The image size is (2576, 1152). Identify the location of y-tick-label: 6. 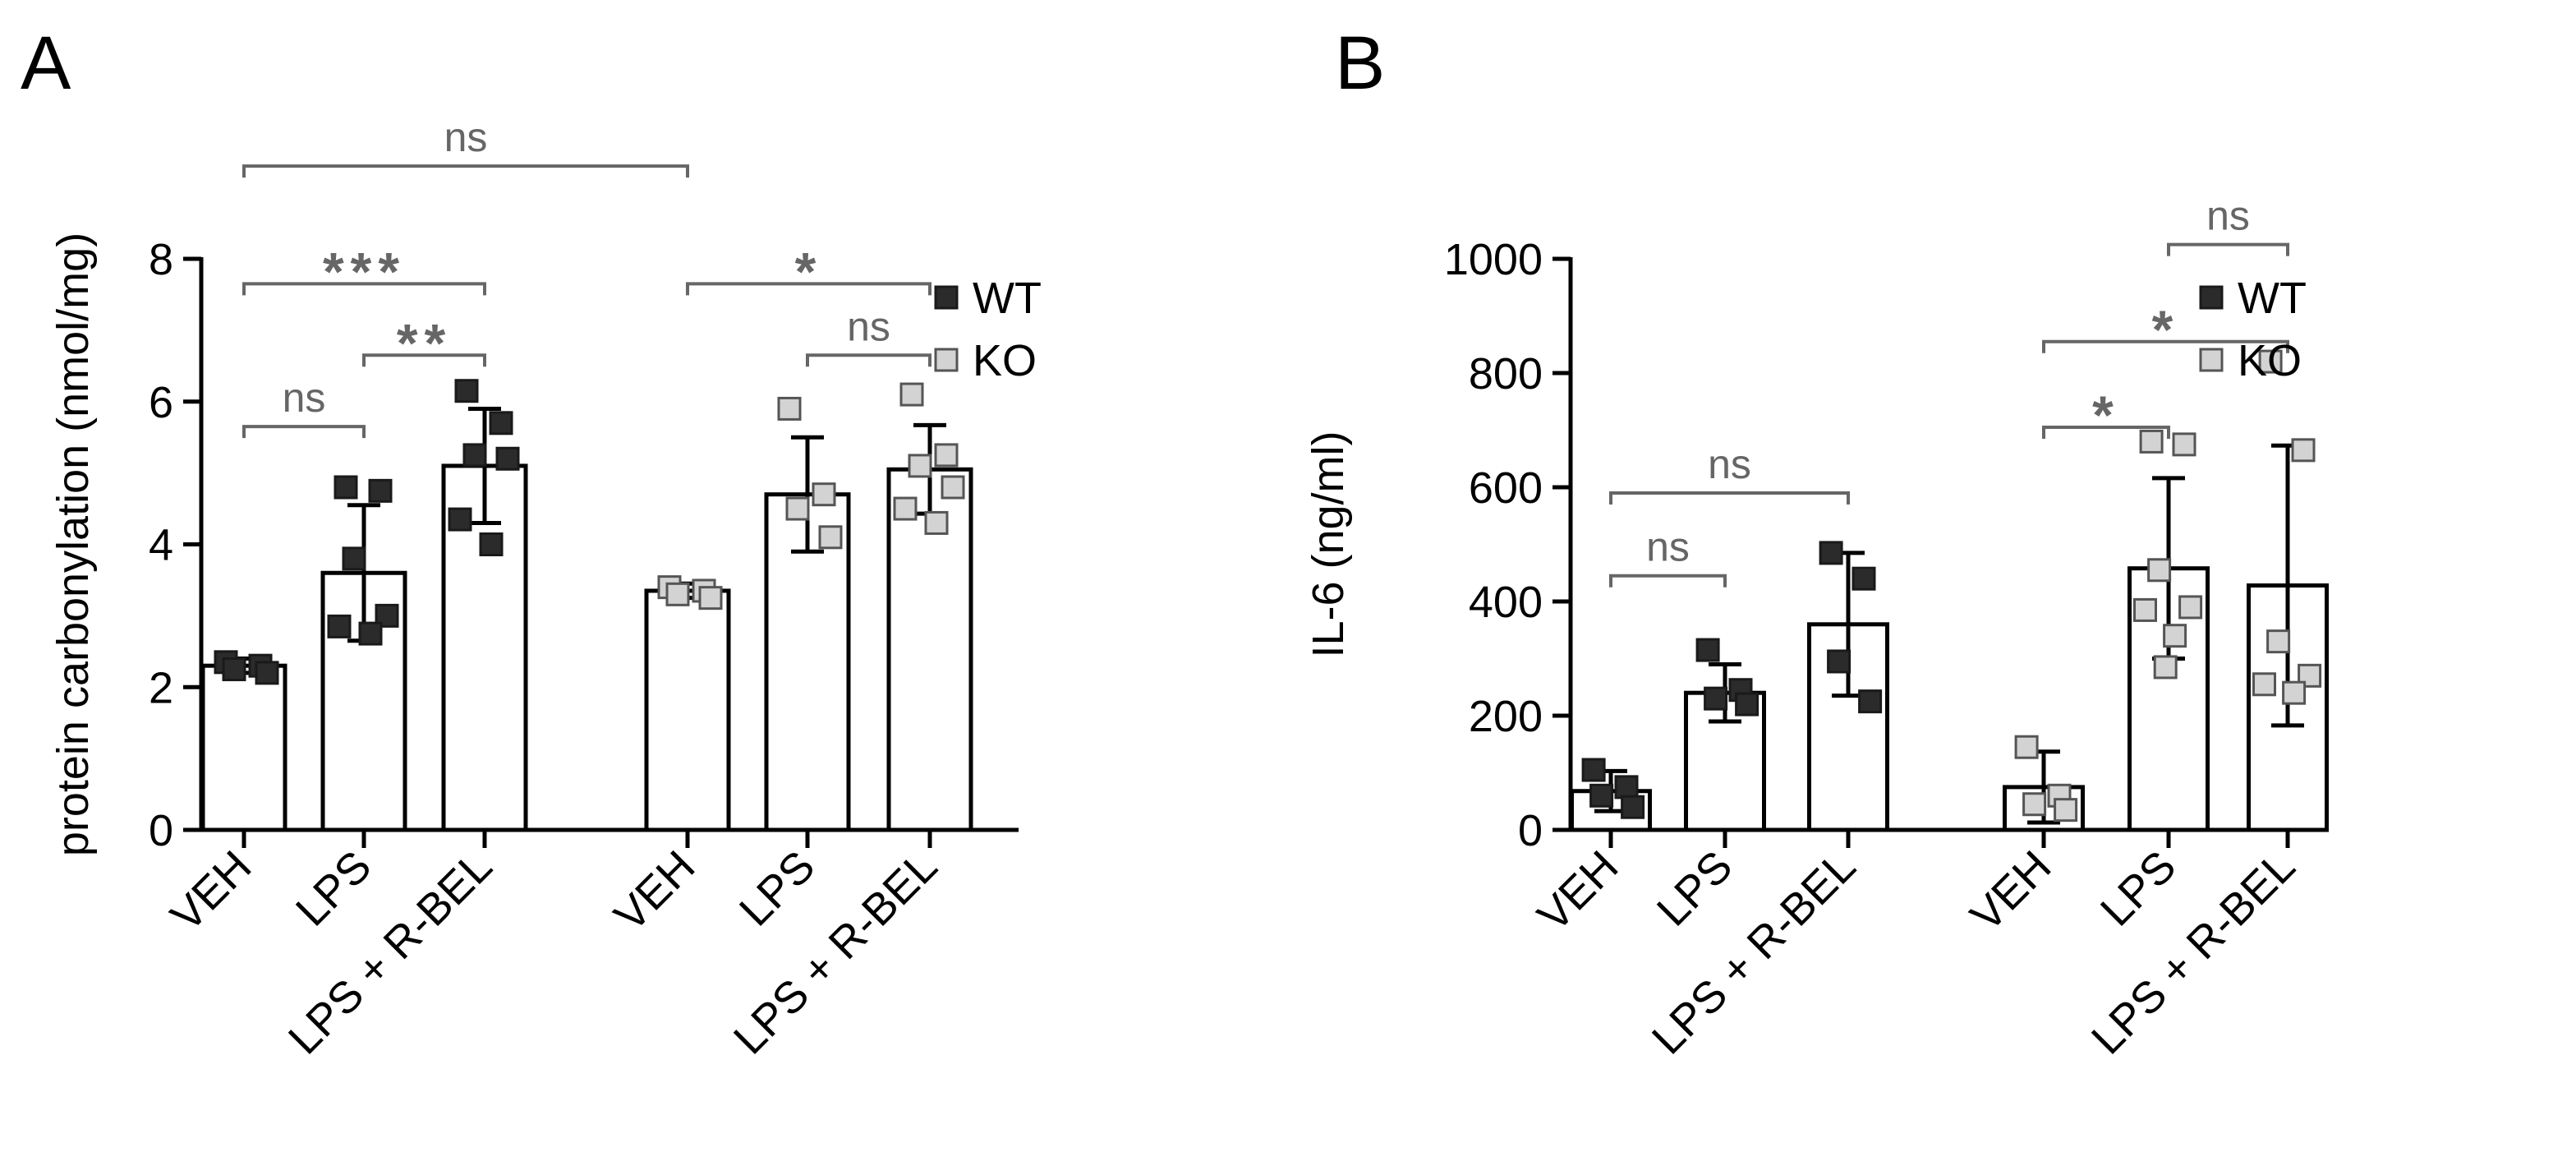
(161, 402).